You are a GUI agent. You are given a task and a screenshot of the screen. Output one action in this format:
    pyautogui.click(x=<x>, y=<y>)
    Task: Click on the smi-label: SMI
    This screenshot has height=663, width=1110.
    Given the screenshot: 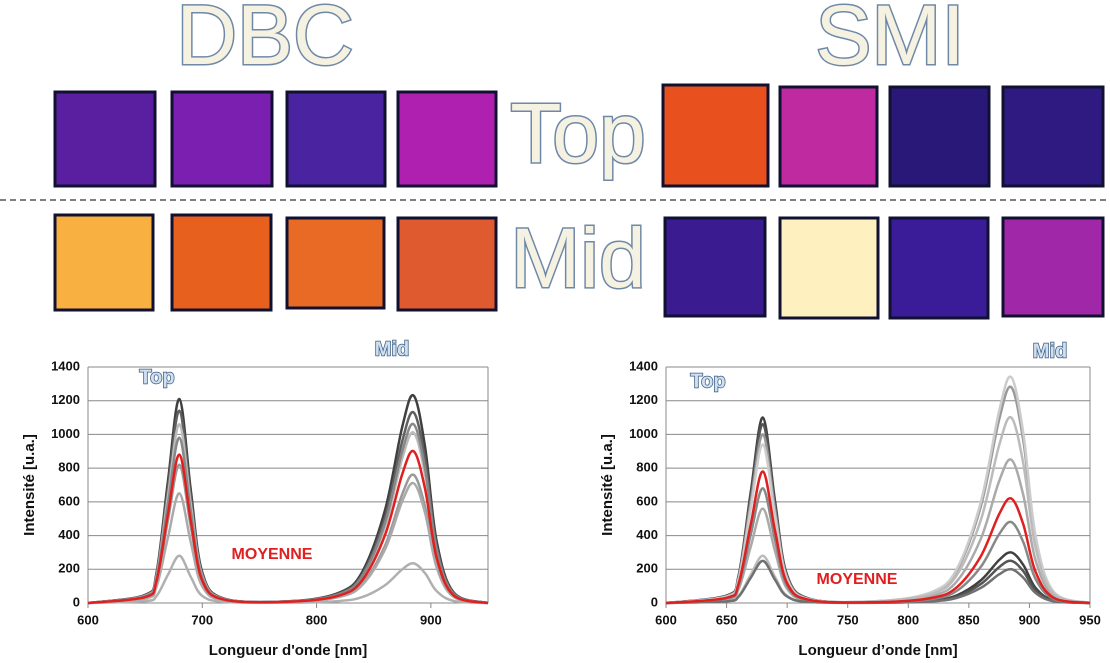 What is the action you would take?
    pyautogui.click(x=889, y=41)
    